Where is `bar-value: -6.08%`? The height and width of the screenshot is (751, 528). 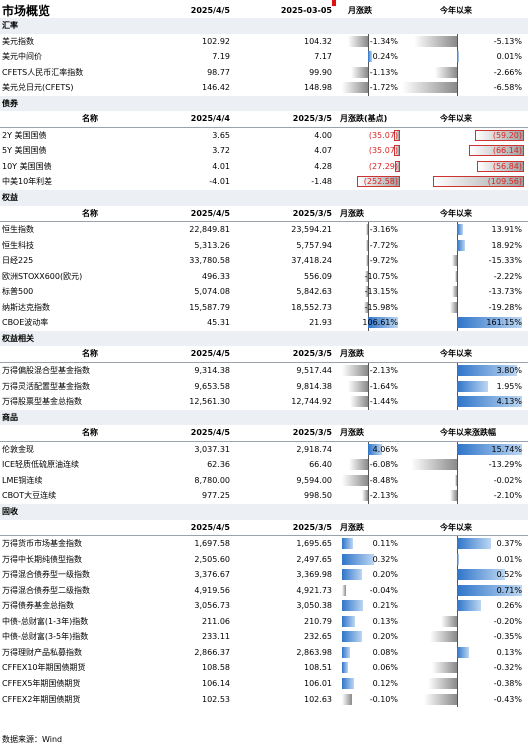
bar-value: -6.08% is located at coordinates (383, 465).